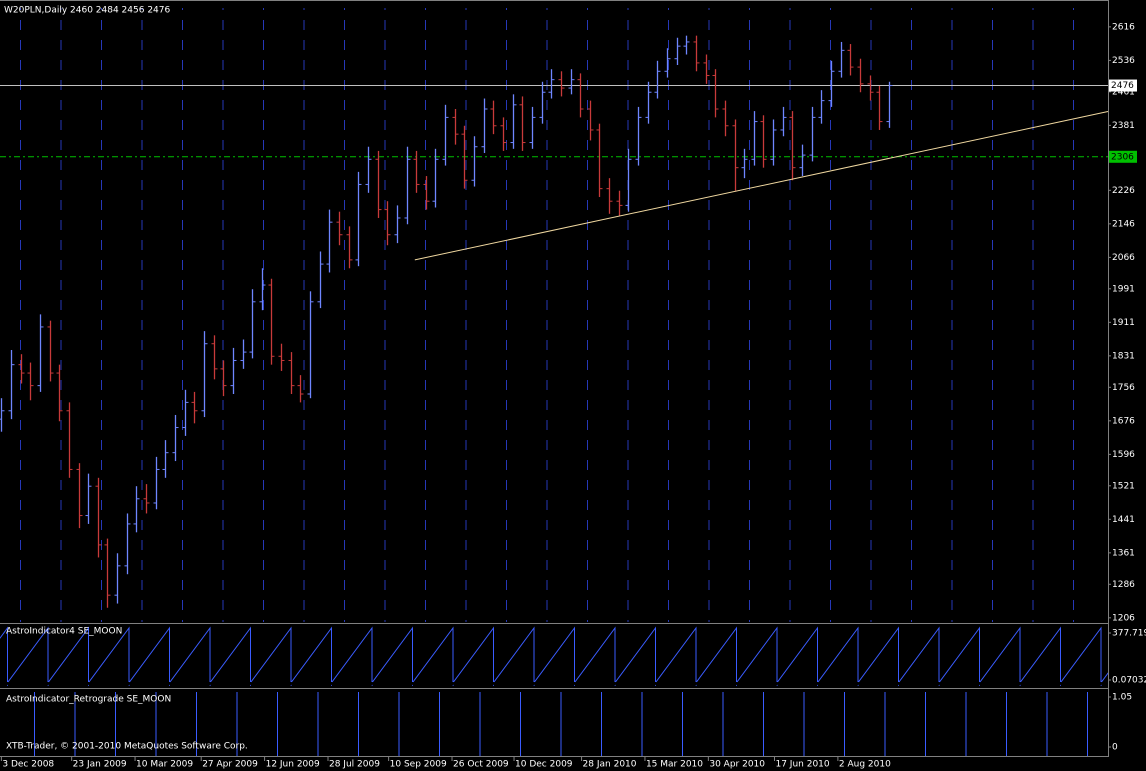 This screenshot has height=771, width=1146. I want to click on x-tick-label: 28 Jan 2010, so click(610, 765).